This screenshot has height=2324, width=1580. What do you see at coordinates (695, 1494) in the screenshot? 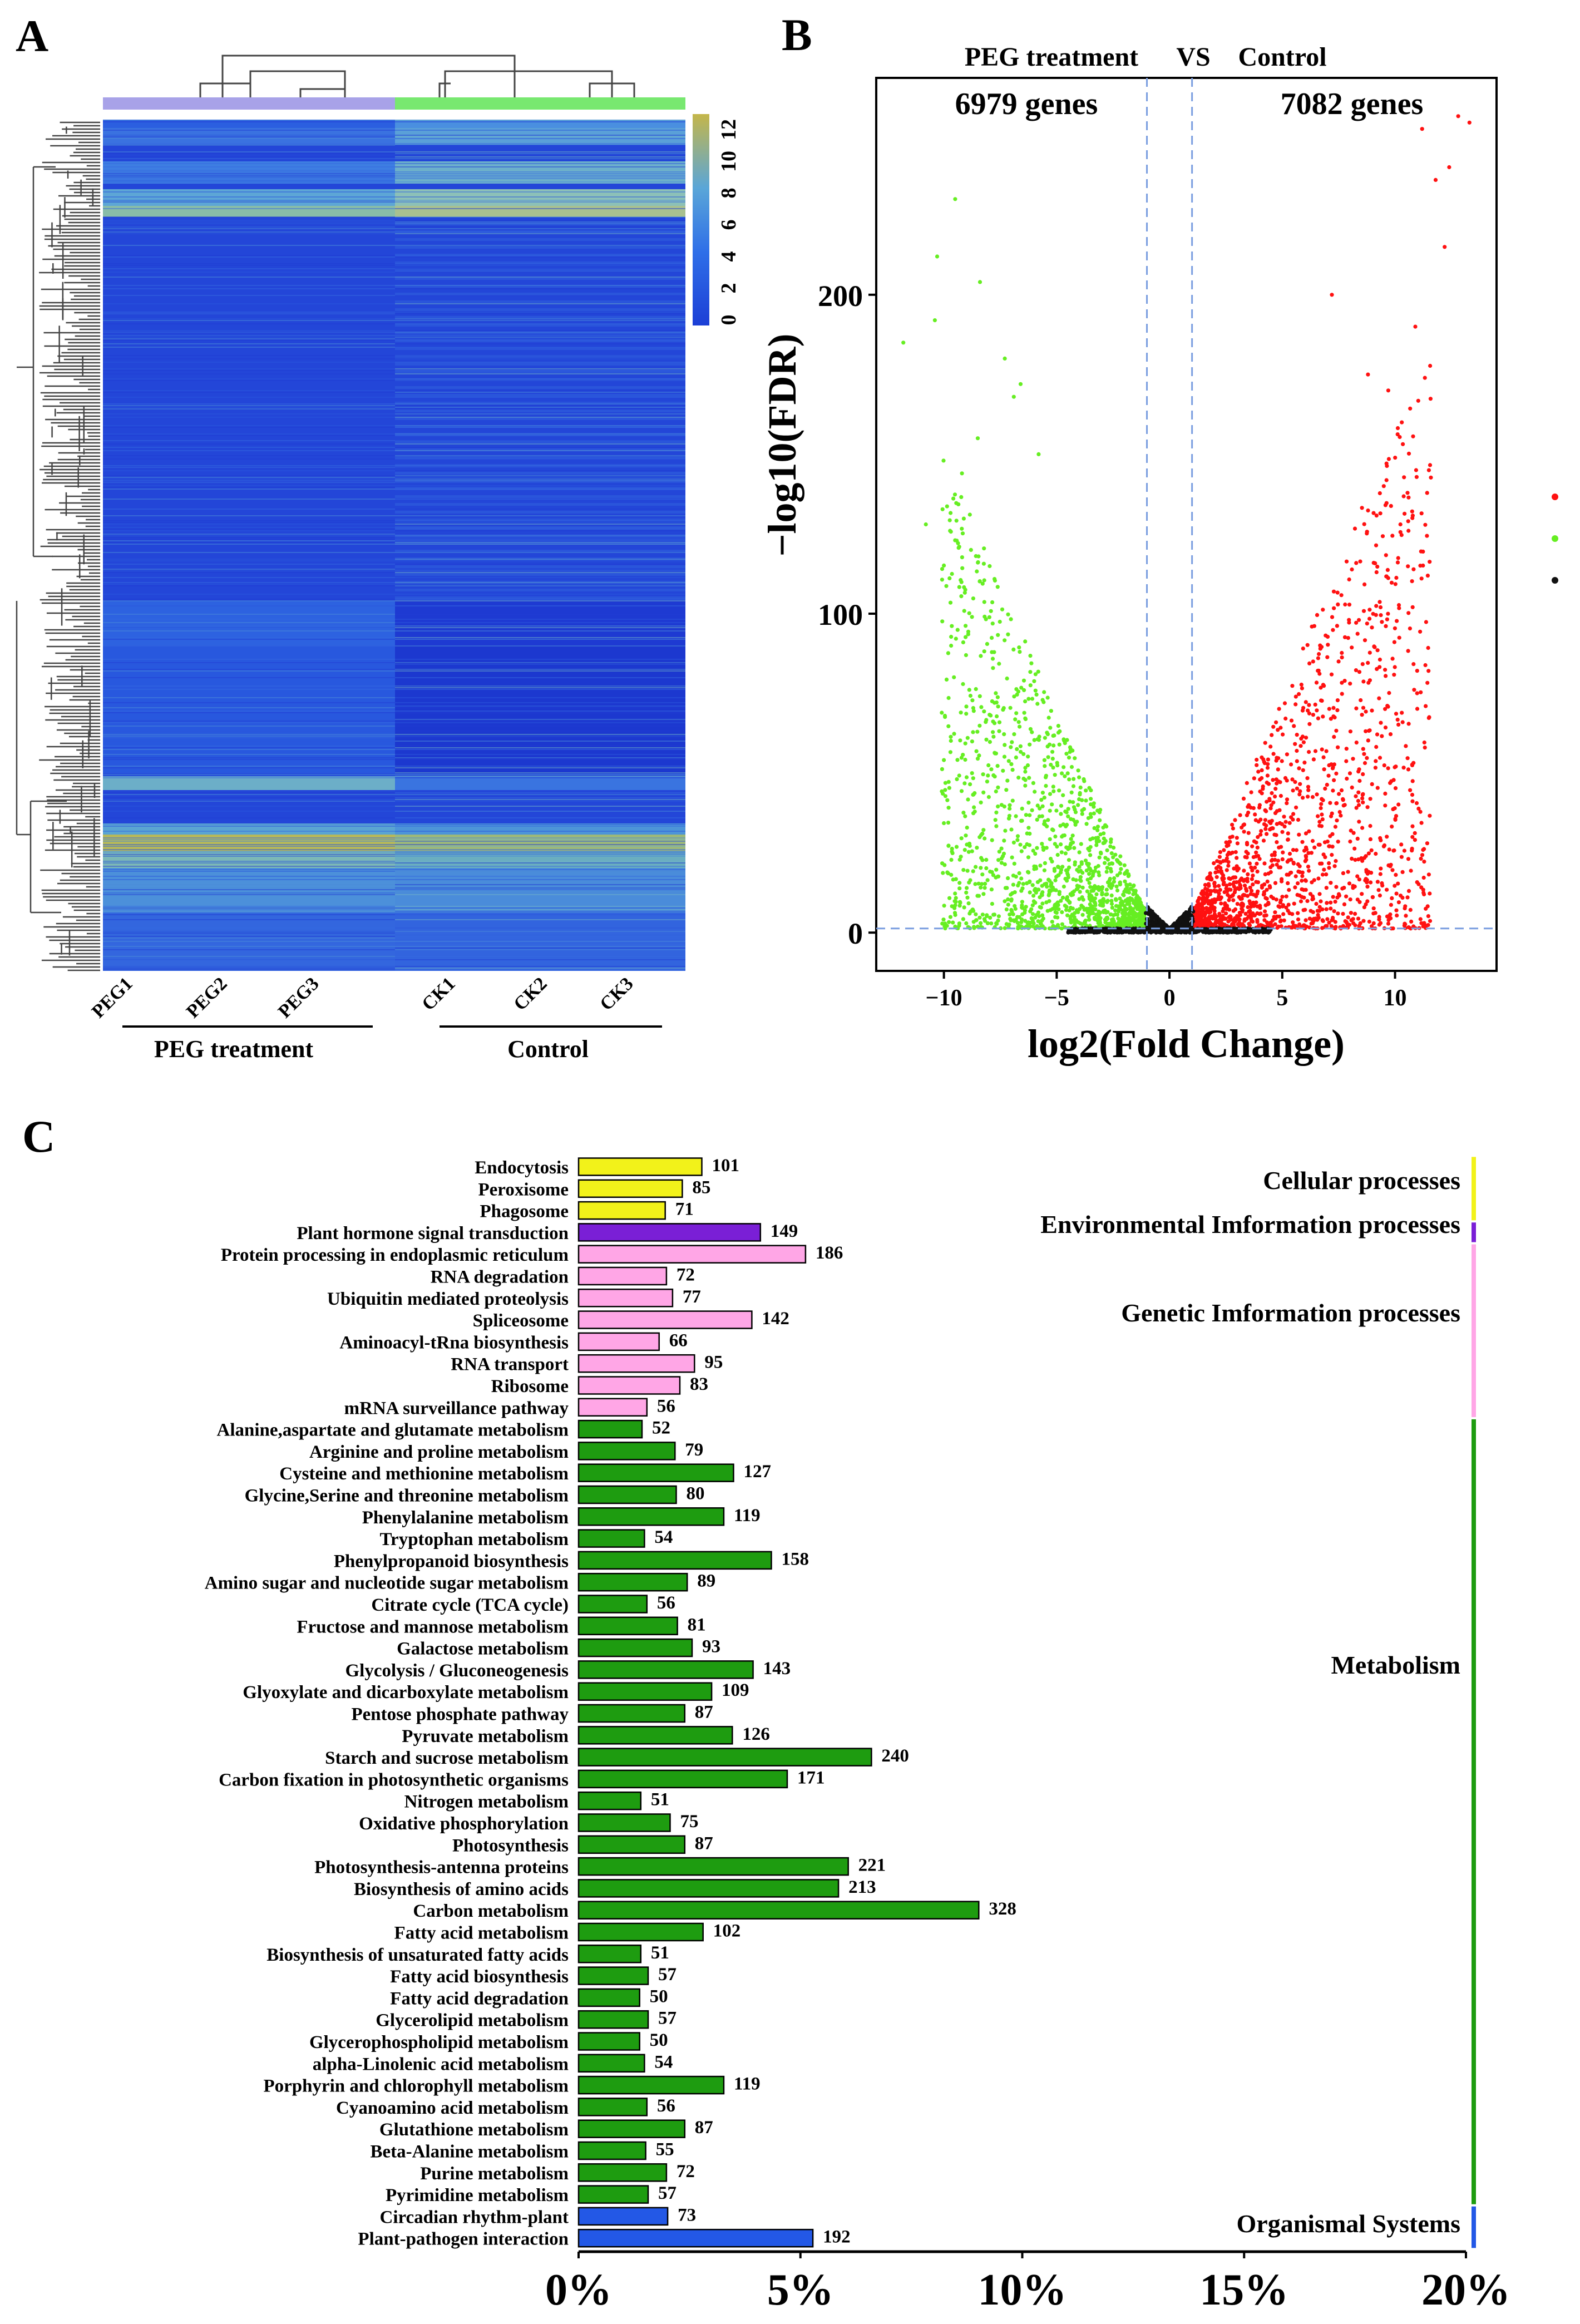
I see `pathway-count: 80` at bounding box center [695, 1494].